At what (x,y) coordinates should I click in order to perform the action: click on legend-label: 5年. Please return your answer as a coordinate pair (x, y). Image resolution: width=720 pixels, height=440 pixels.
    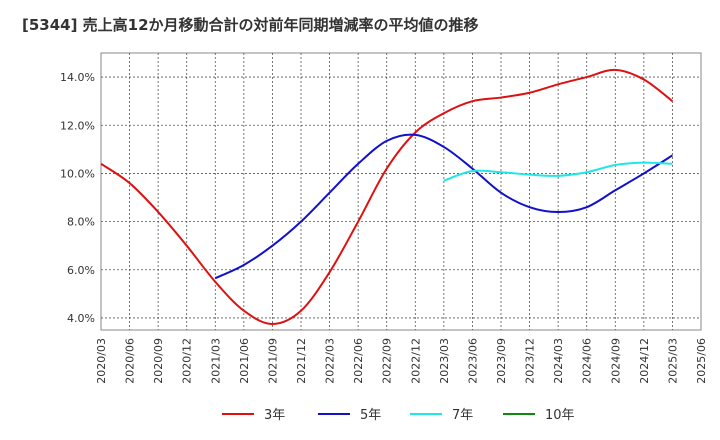
    Looking at the image, I should click on (370, 415).